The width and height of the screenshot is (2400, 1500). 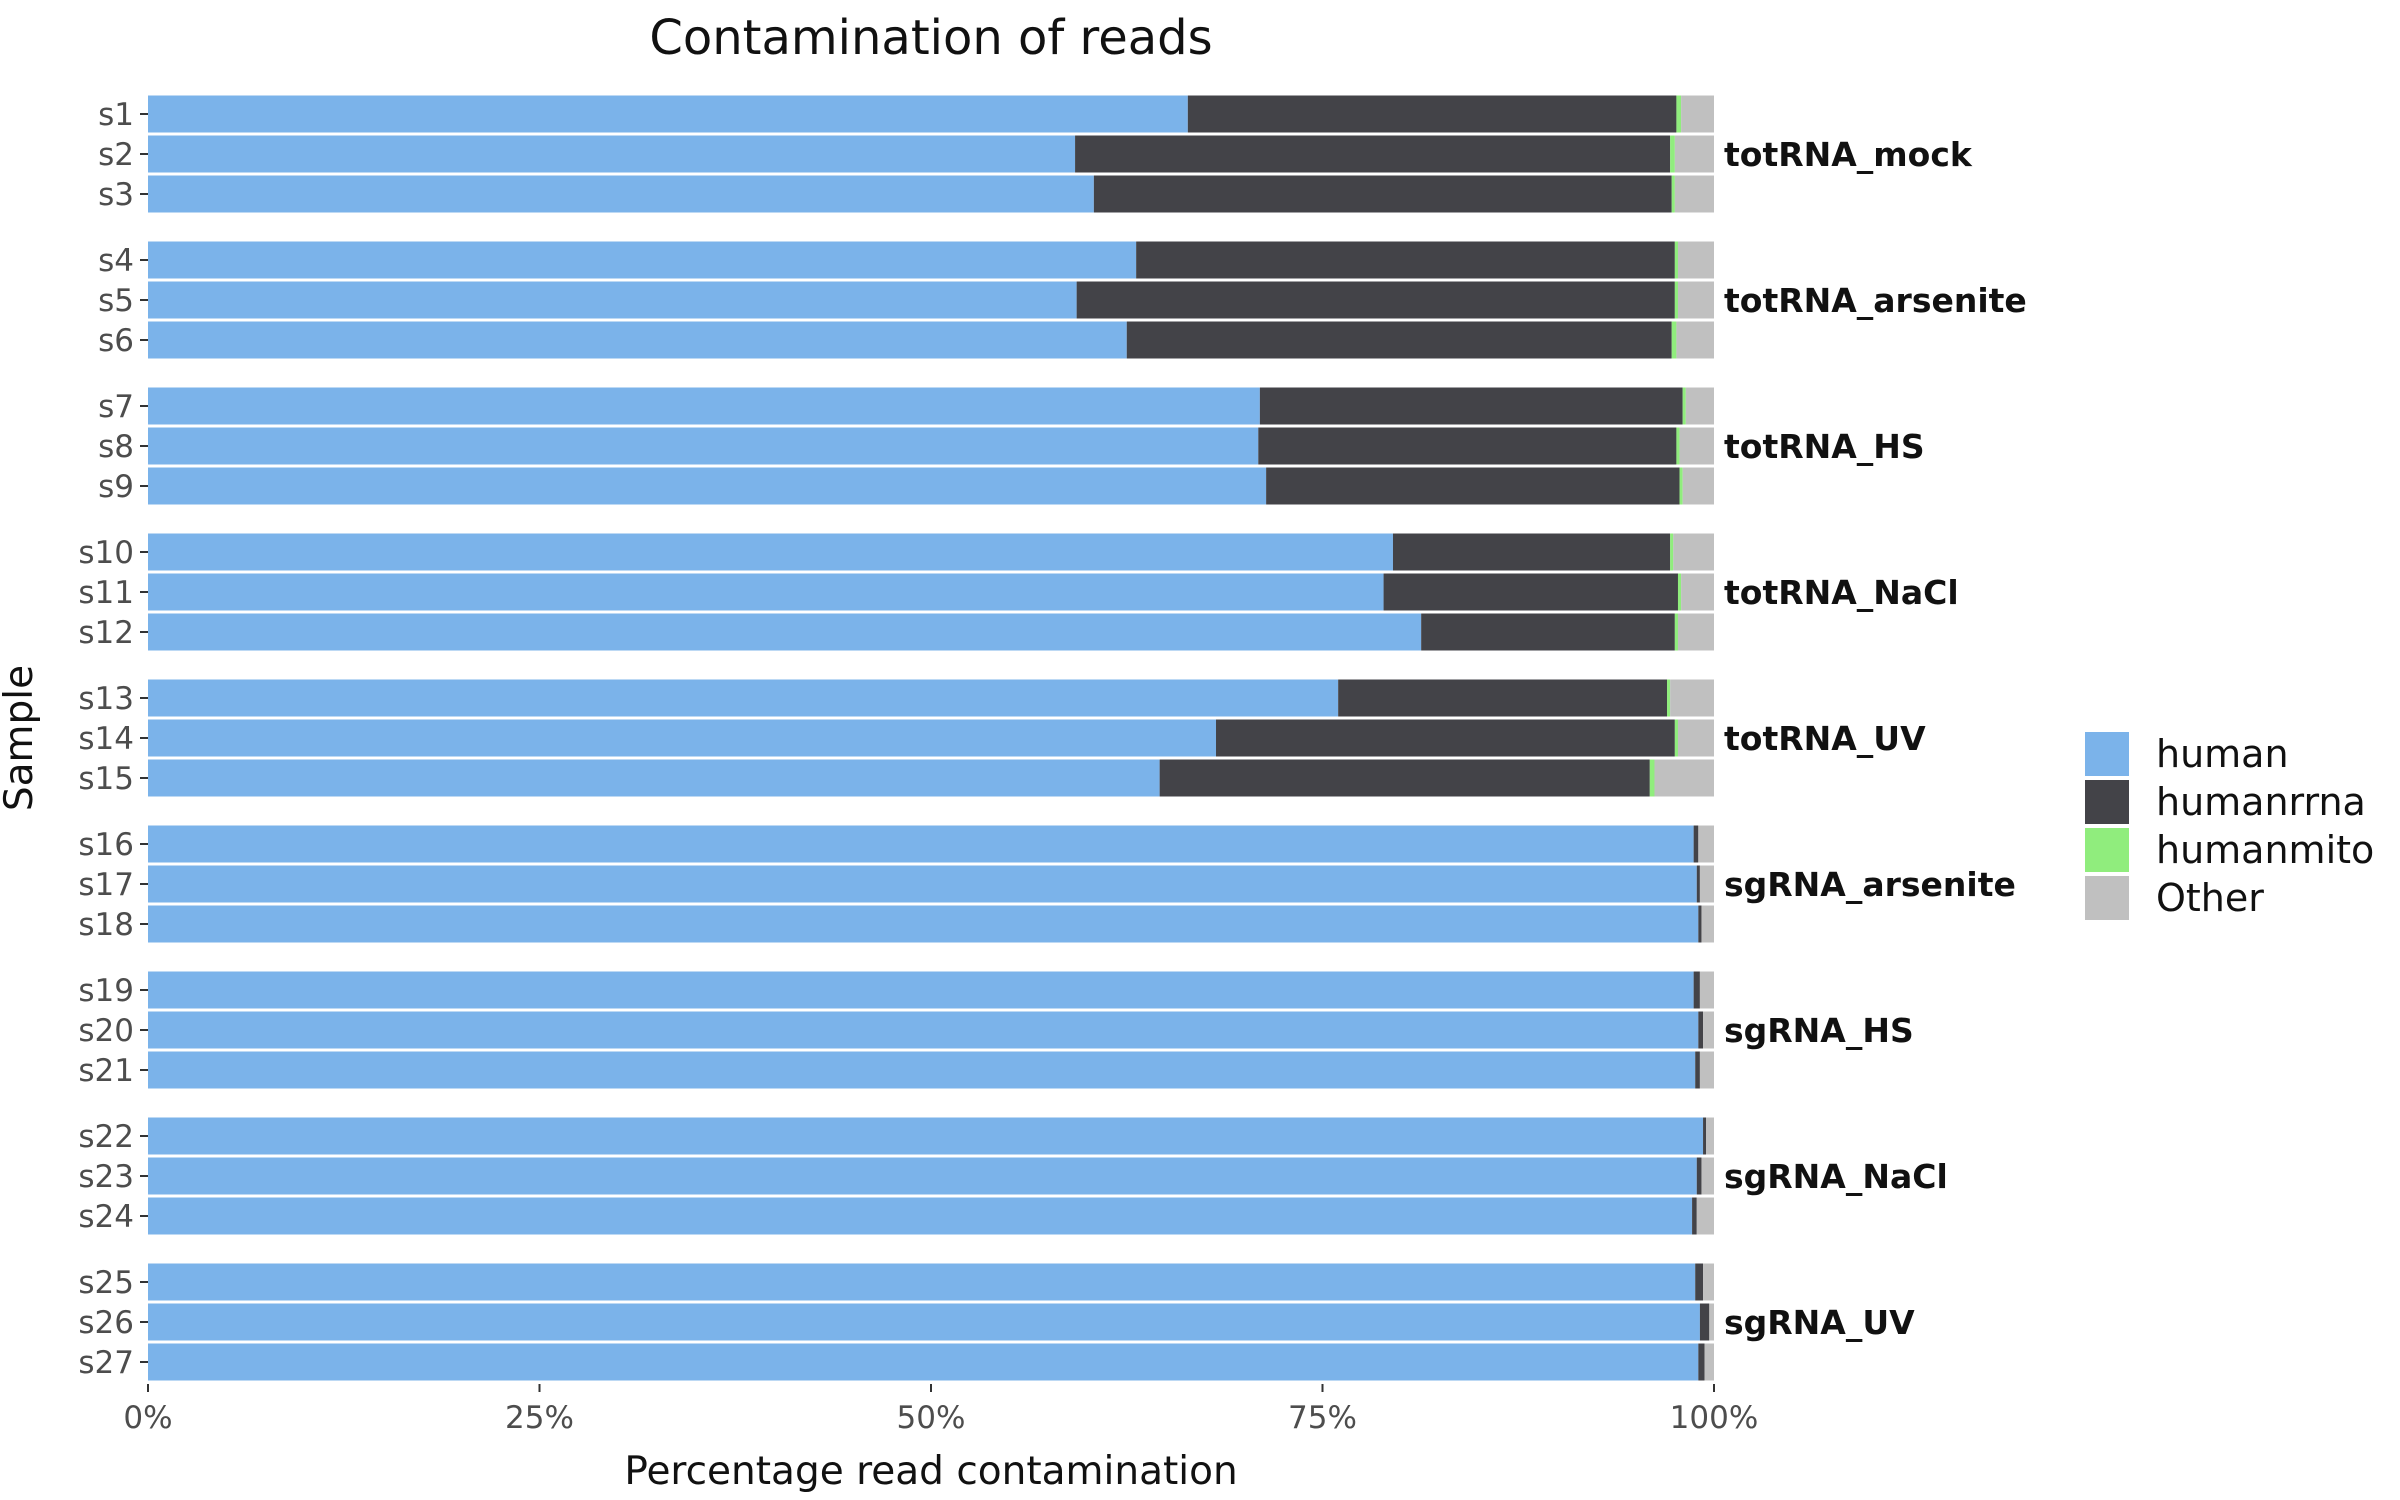 I want to click on bar-segment-s10-humanrrna, so click(x=1531, y=552).